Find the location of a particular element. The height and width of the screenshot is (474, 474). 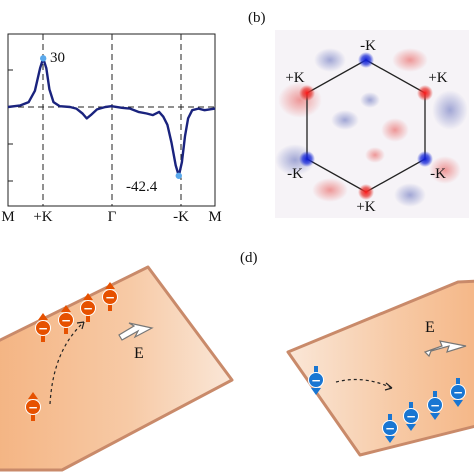

vertex-label-bottom: +K is located at coordinates (365, 207).